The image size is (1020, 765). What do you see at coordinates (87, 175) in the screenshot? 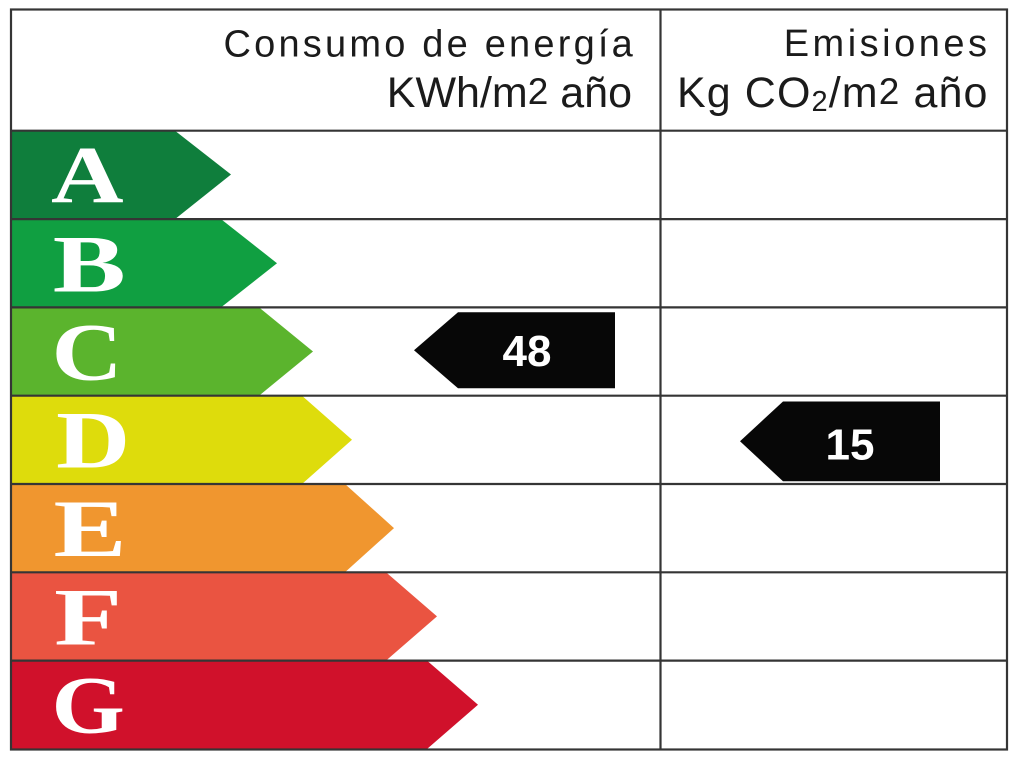
I see `svg-text: A` at bounding box center [87, 175].